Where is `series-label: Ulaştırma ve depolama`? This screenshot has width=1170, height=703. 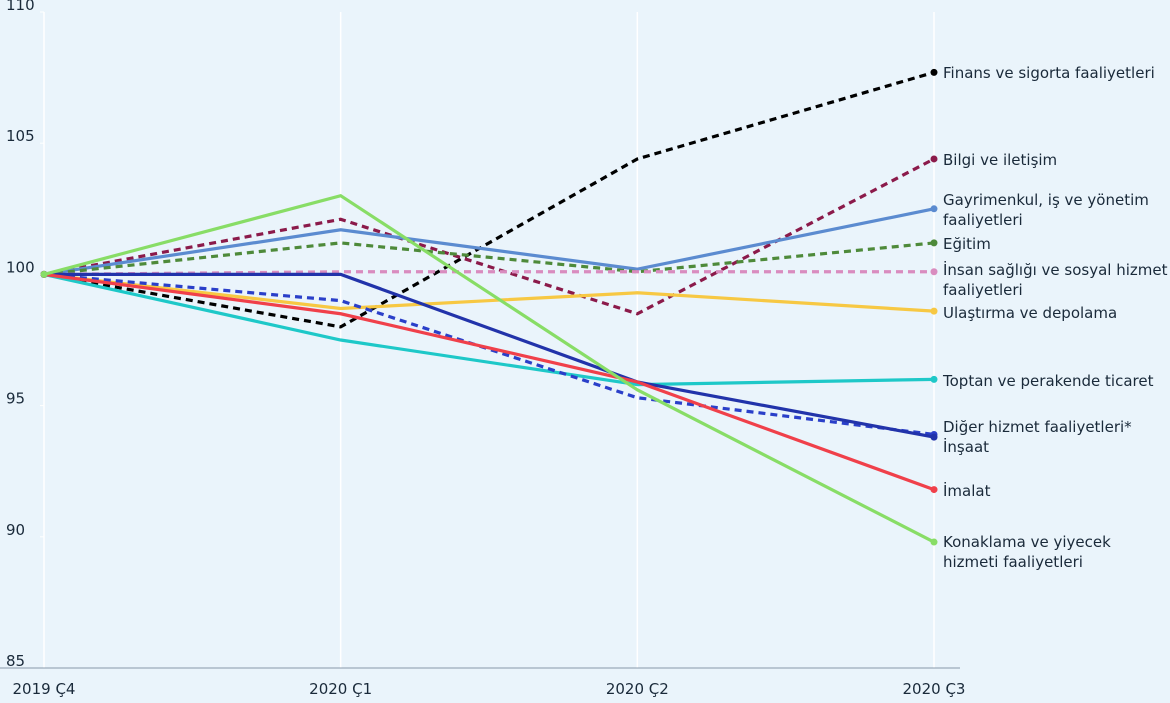
series-label: Ulaştırma ve depolama is located at coordinates (1030, 313).